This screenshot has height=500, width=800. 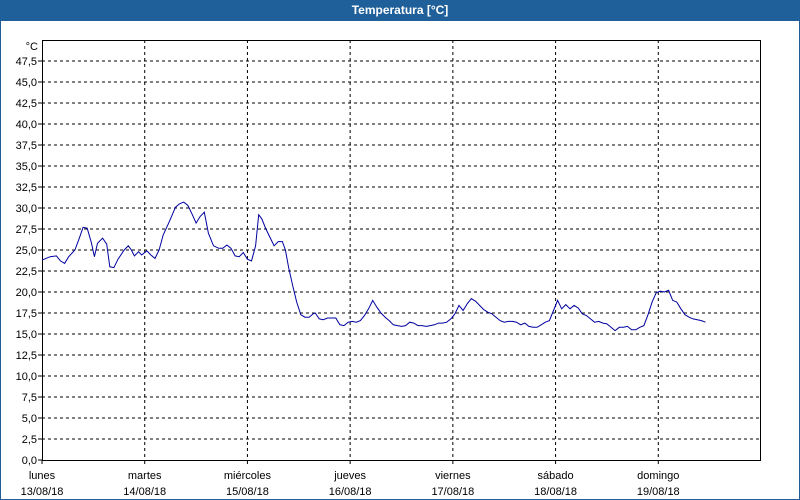 What do you see at coordinates (26, 125) in the screenshot?
I see `y-tick-label: 40,0` at bounding box center [26, 125].